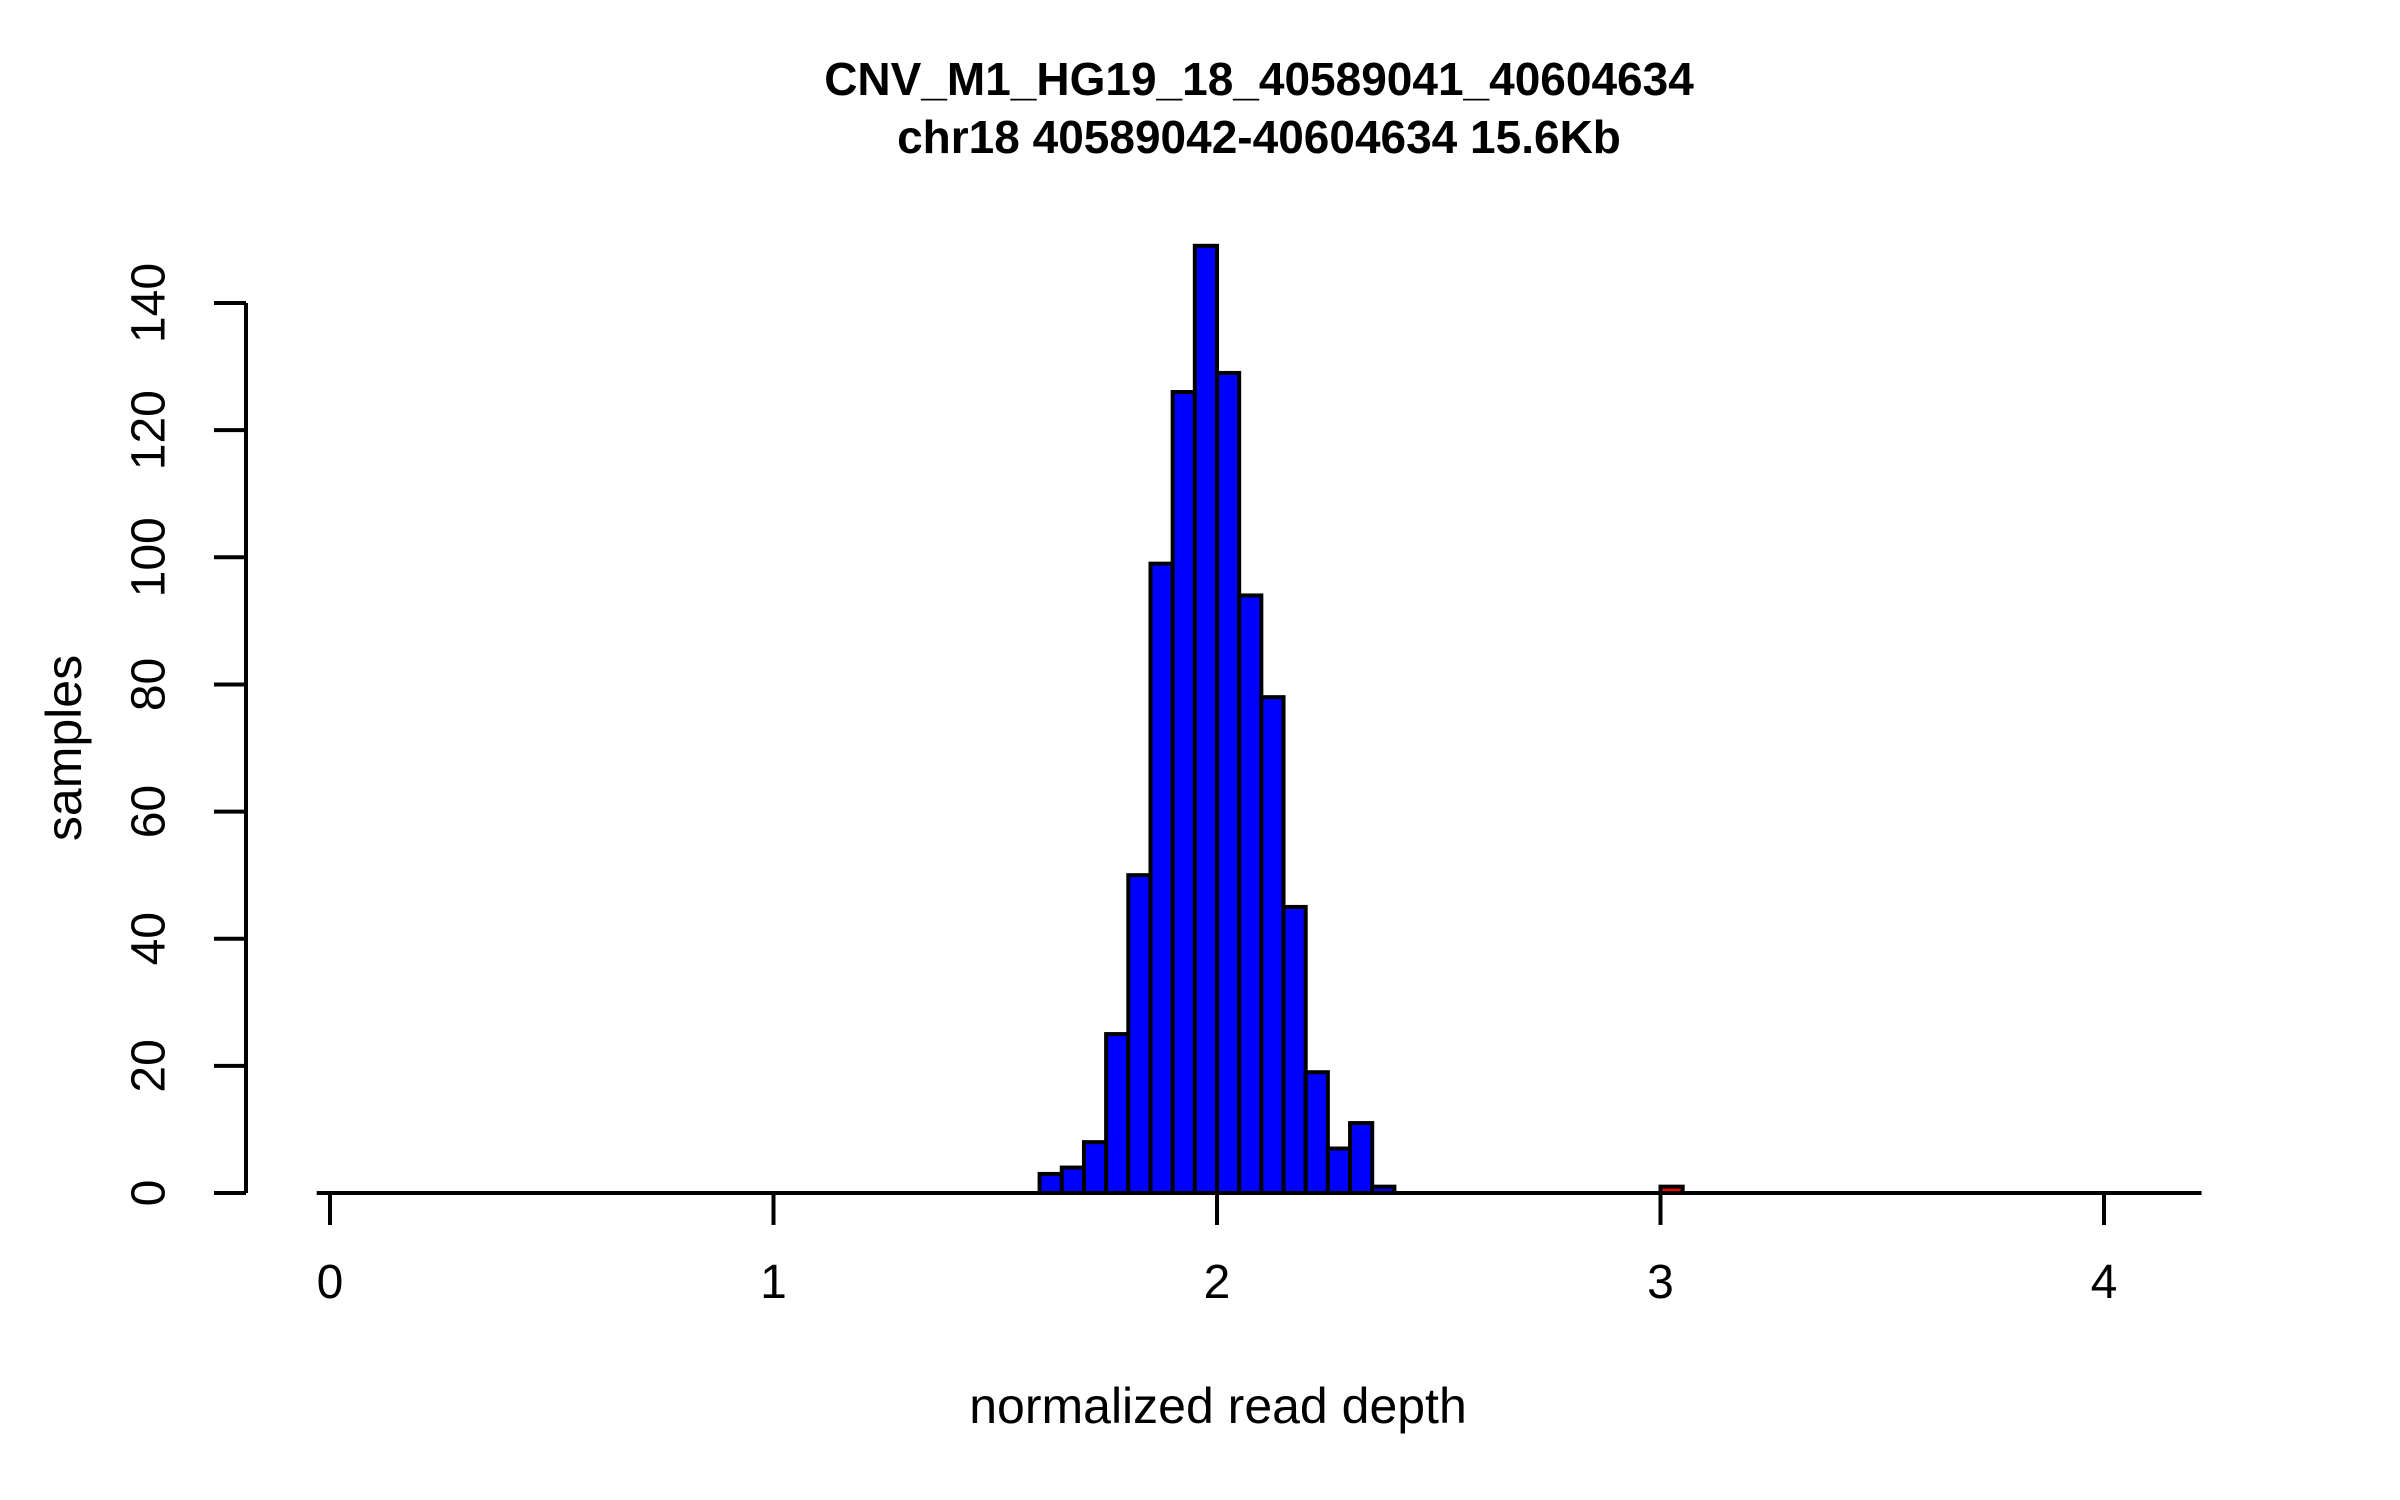 This screenshot has height=1500, width=2400. I want to click on y-tick-label: 80, so click(149, 684).